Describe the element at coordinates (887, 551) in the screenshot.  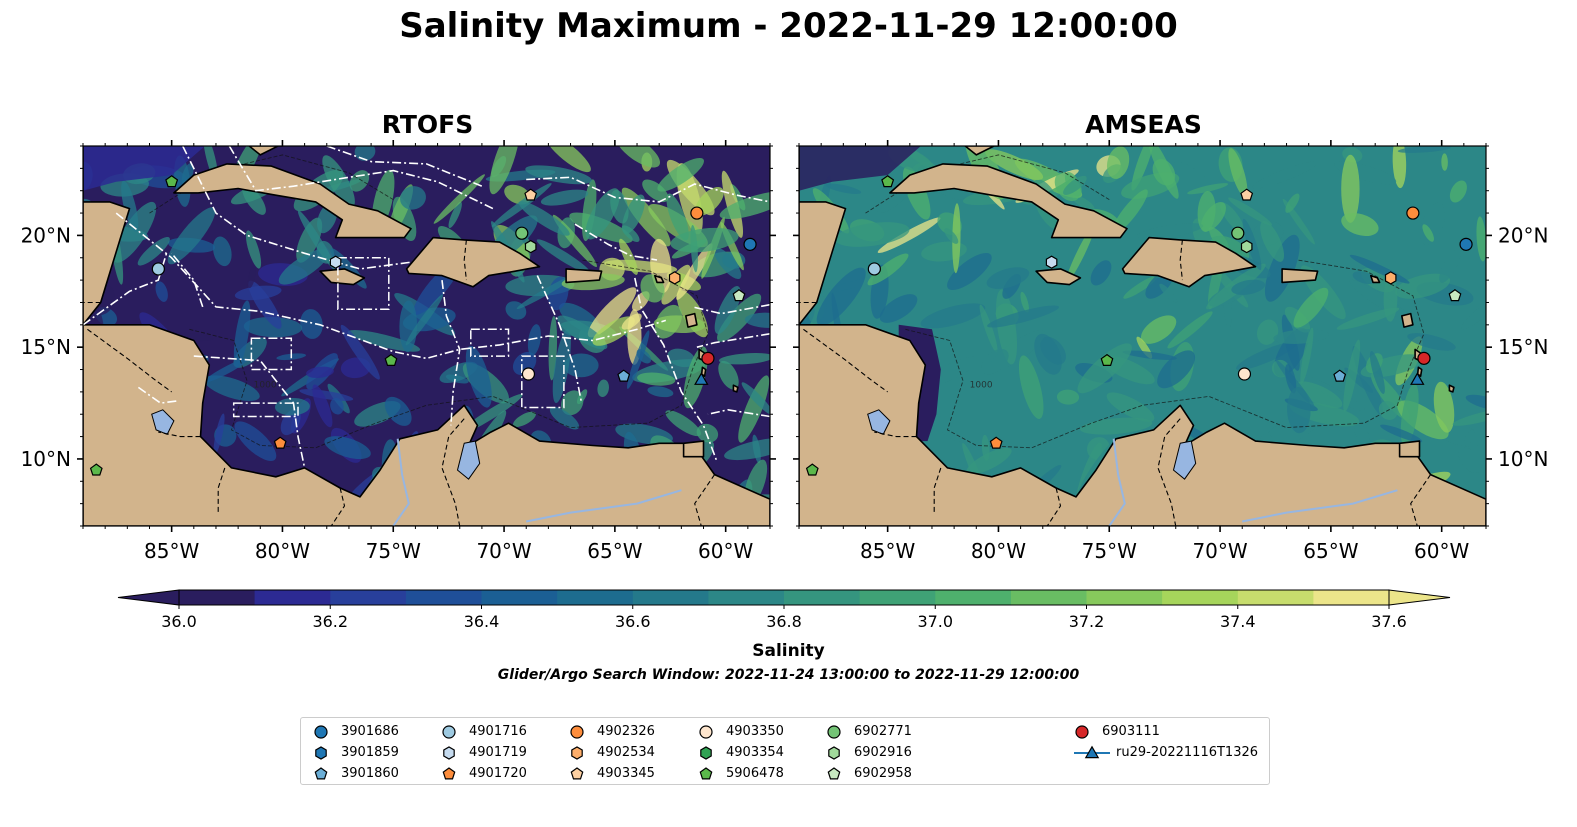
I see `x-tick-label: 85°W` at that location.